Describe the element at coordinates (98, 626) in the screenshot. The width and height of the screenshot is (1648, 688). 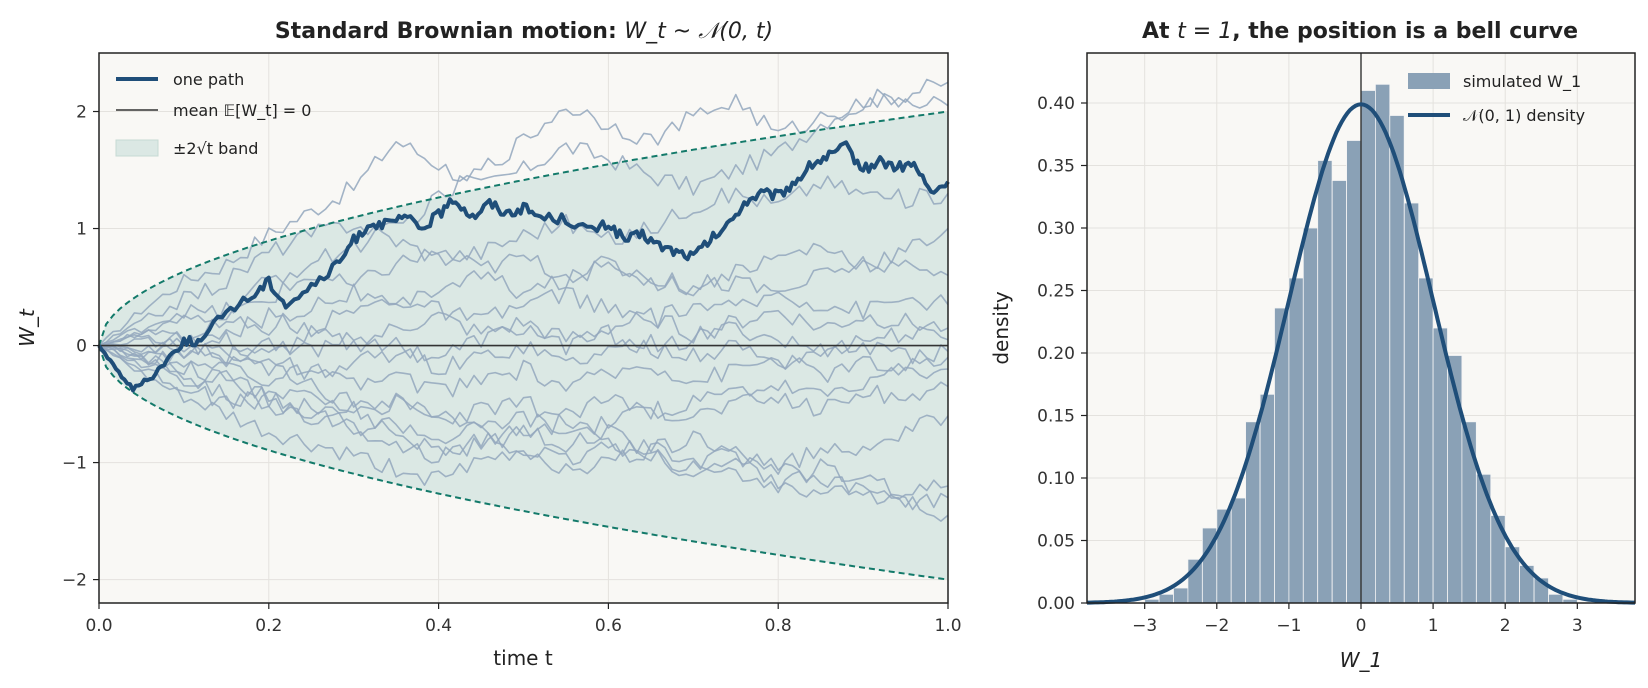
I see `left-xtick-label-0: 0.0` at that location.